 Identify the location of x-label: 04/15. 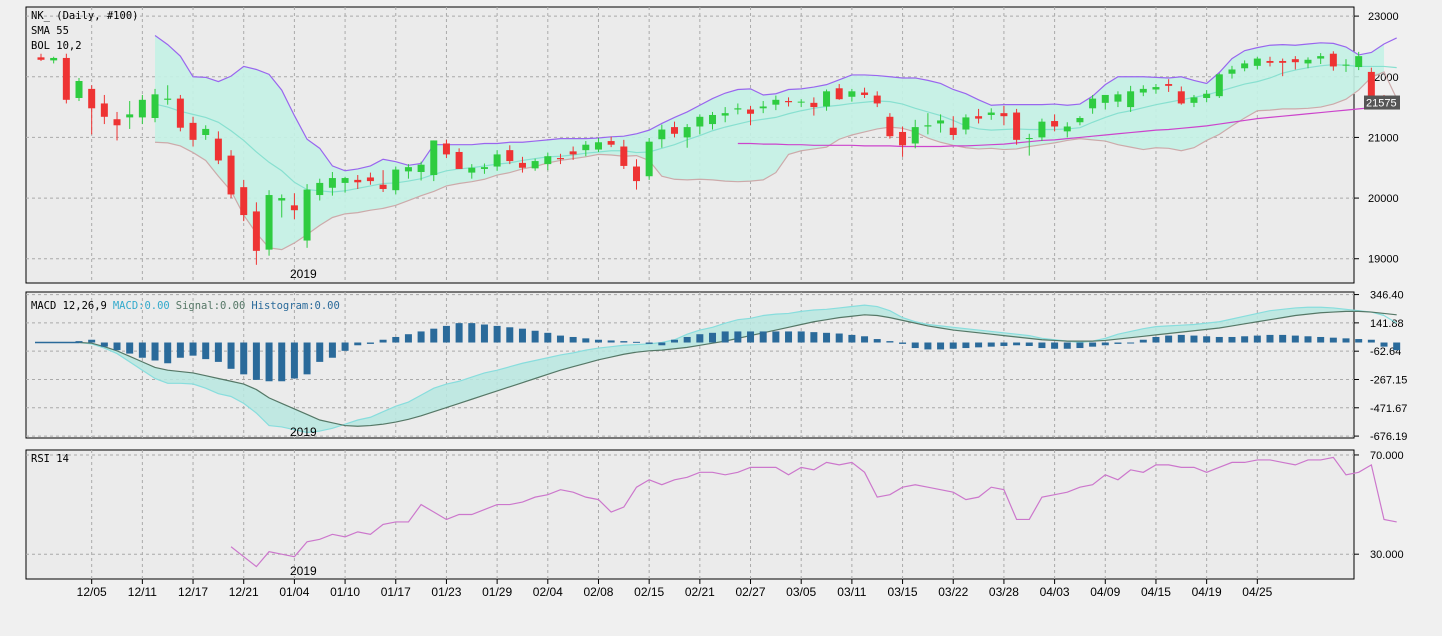
(1156, 592).